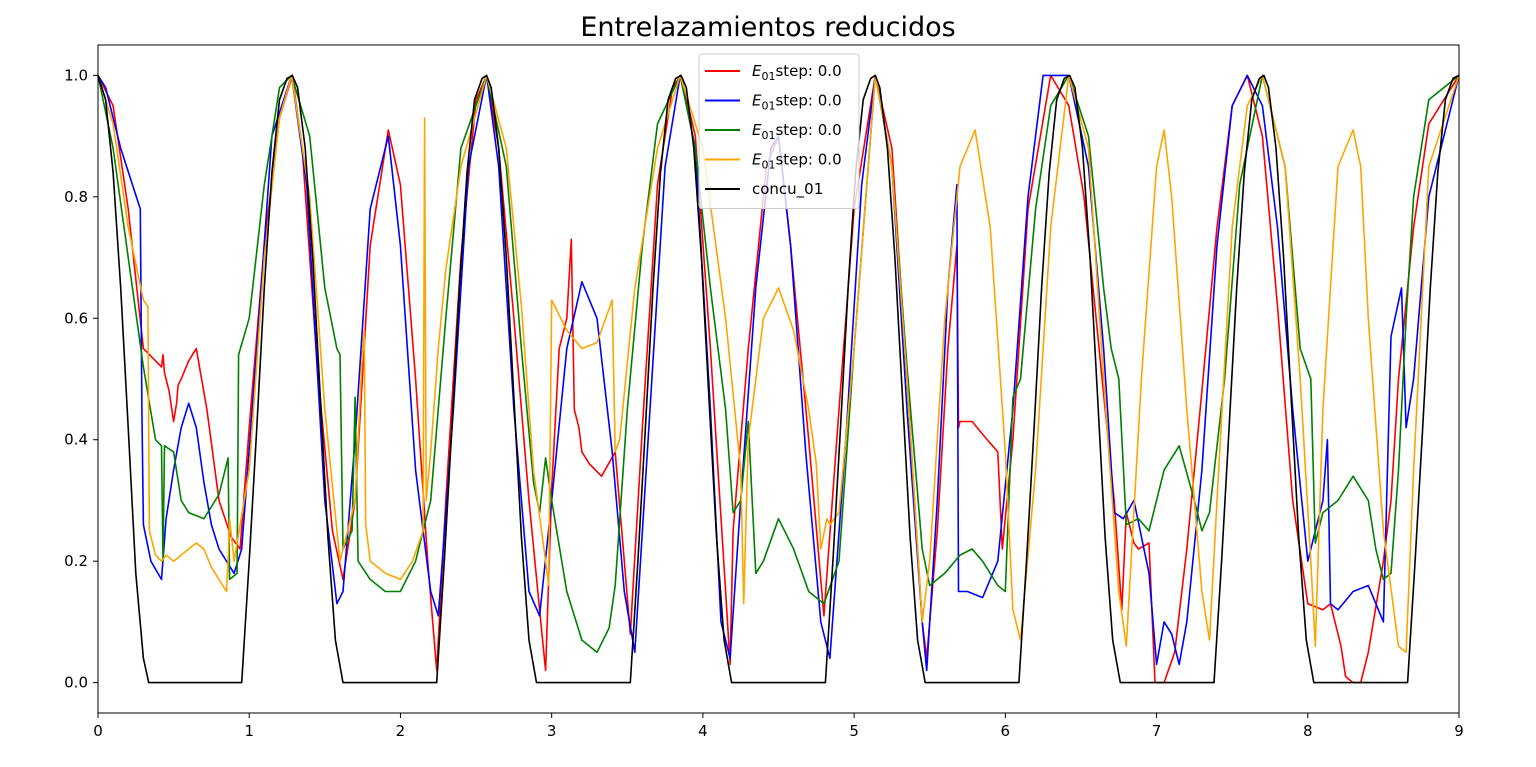 The height and width of the screenshot is (767, 1536). What do you see at coordinates (249, 731) in the screenshot?
I see `x-tick-label: 1` at bounding box center [249, 731].